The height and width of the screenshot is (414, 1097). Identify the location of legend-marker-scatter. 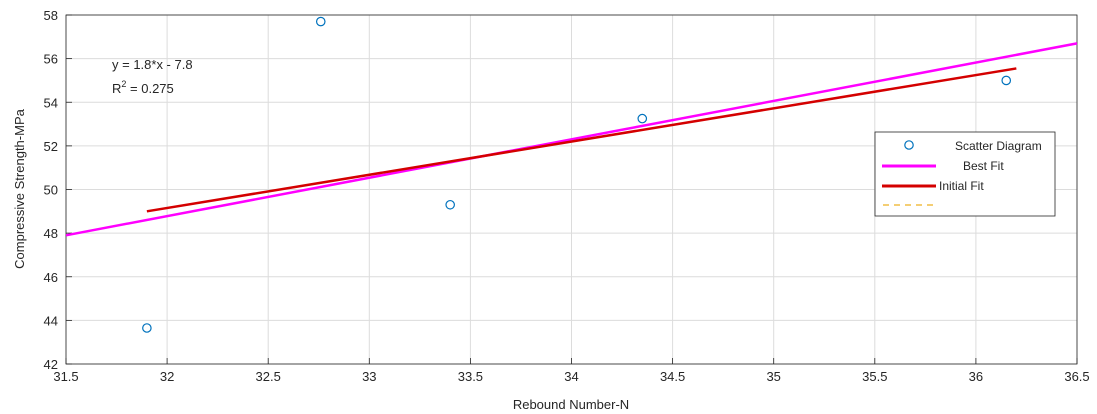
(909, 145).